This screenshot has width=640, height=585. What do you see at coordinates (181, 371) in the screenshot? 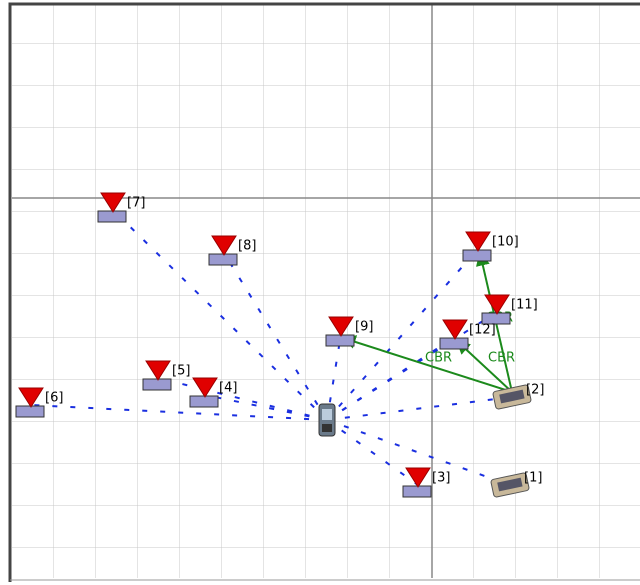
I see `node-label: [5]` at bounding box center [181, 371].